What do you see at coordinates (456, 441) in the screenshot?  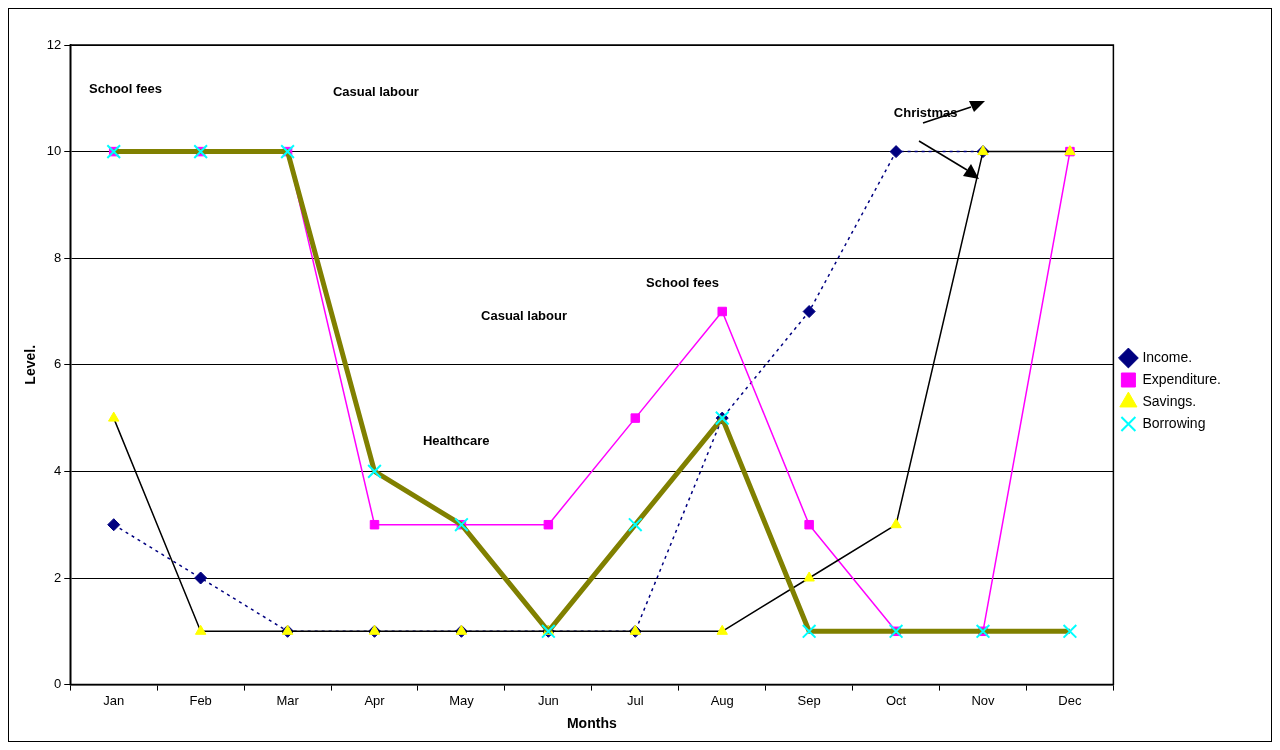 I see `annotation: Healthcare` at bounding box center [456, 441].